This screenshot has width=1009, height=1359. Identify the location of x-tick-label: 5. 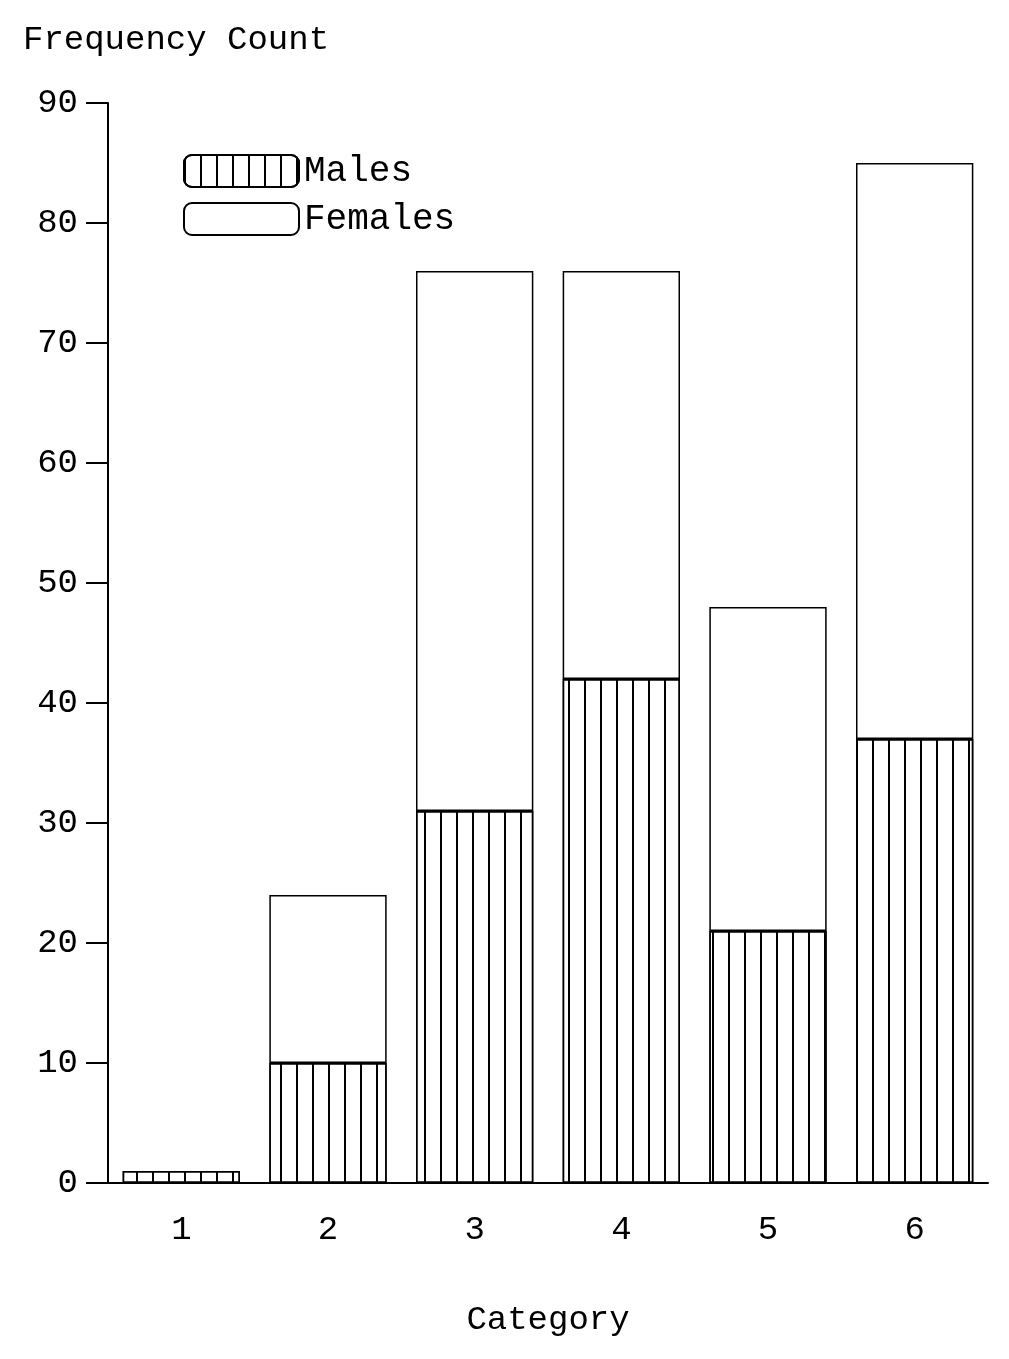
(768, 1230).